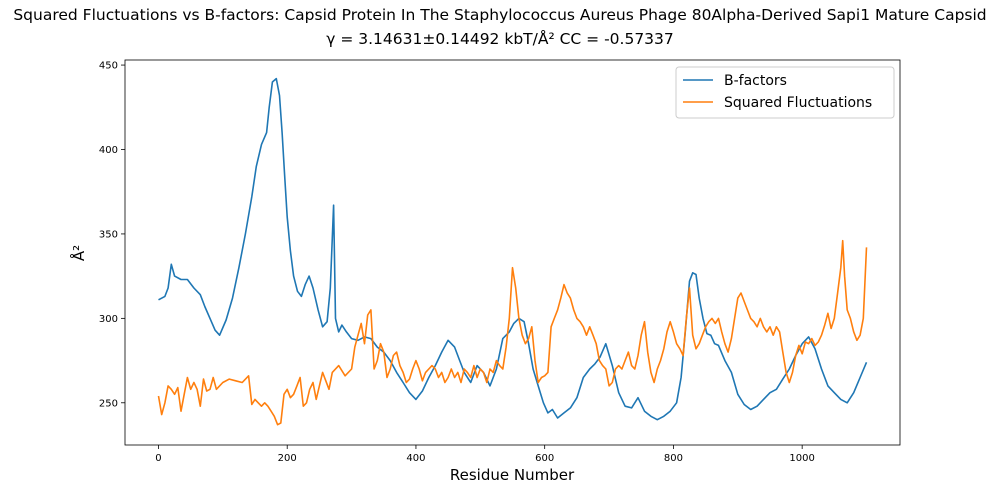 Image resolution: width=1000 pixels, height=500 pixels. Describe the element at coordinates (158, 458) in the screenshot. I see `x-tick-label: 0` at that location.